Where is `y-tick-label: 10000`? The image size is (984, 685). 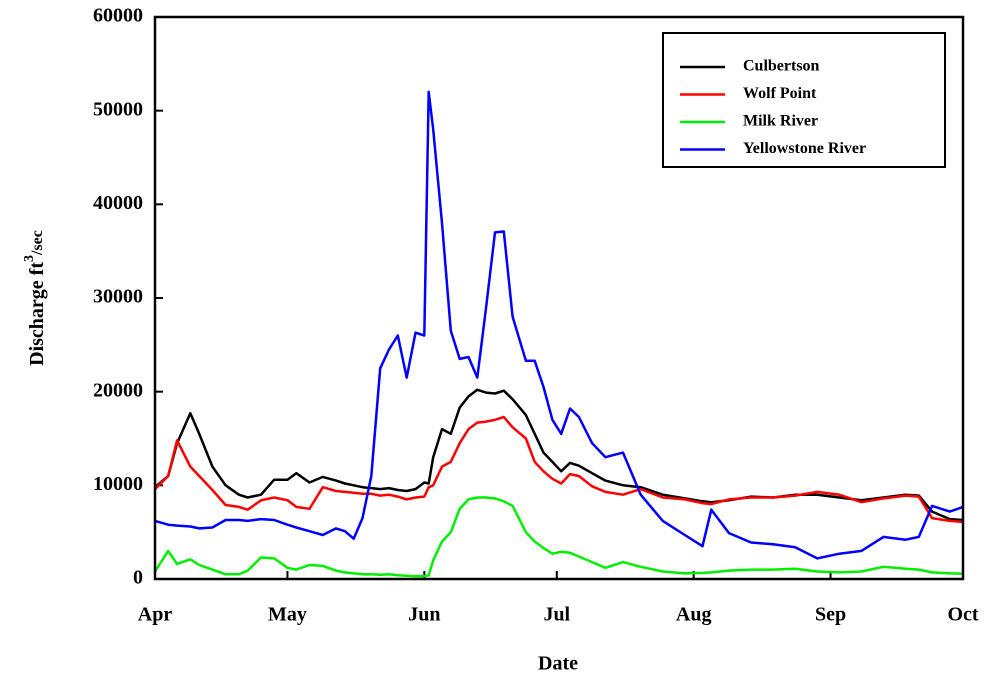 y-tick-label: 10000 is located at coordinates (118, 484).